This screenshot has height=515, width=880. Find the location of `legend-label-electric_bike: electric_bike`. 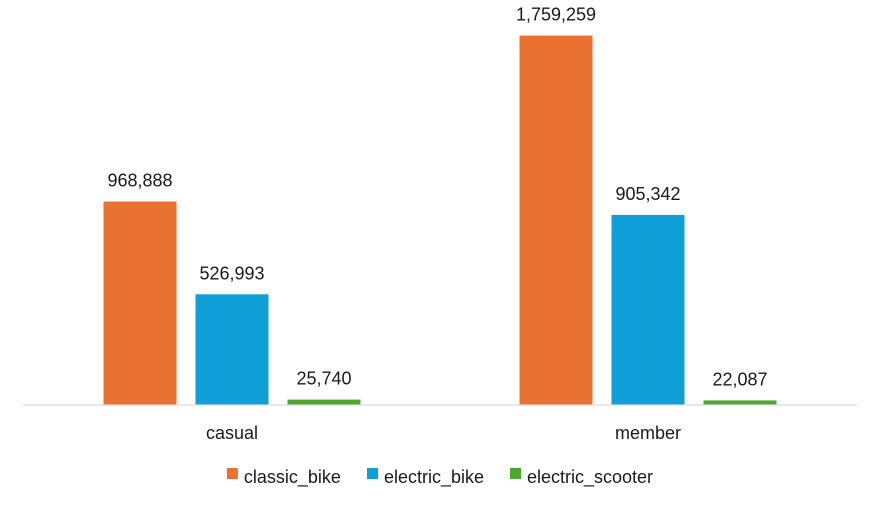

legend-label-electric_bike: electric_bike is located at coordinates (434, 477).